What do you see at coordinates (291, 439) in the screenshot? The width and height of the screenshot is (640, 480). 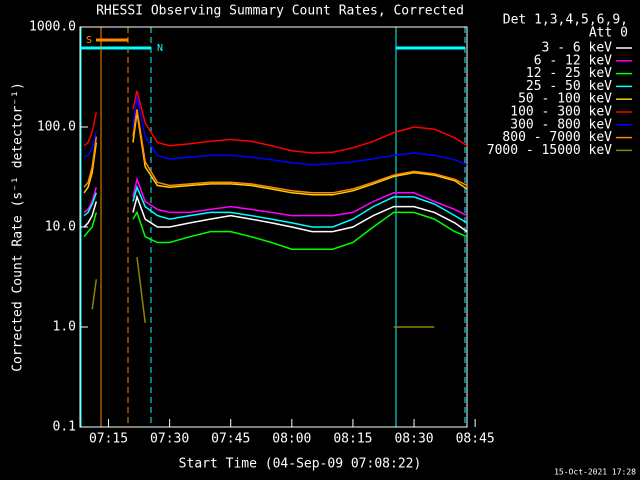 I see `x-tick-label: 08:00` at bounding box center [291, 439].